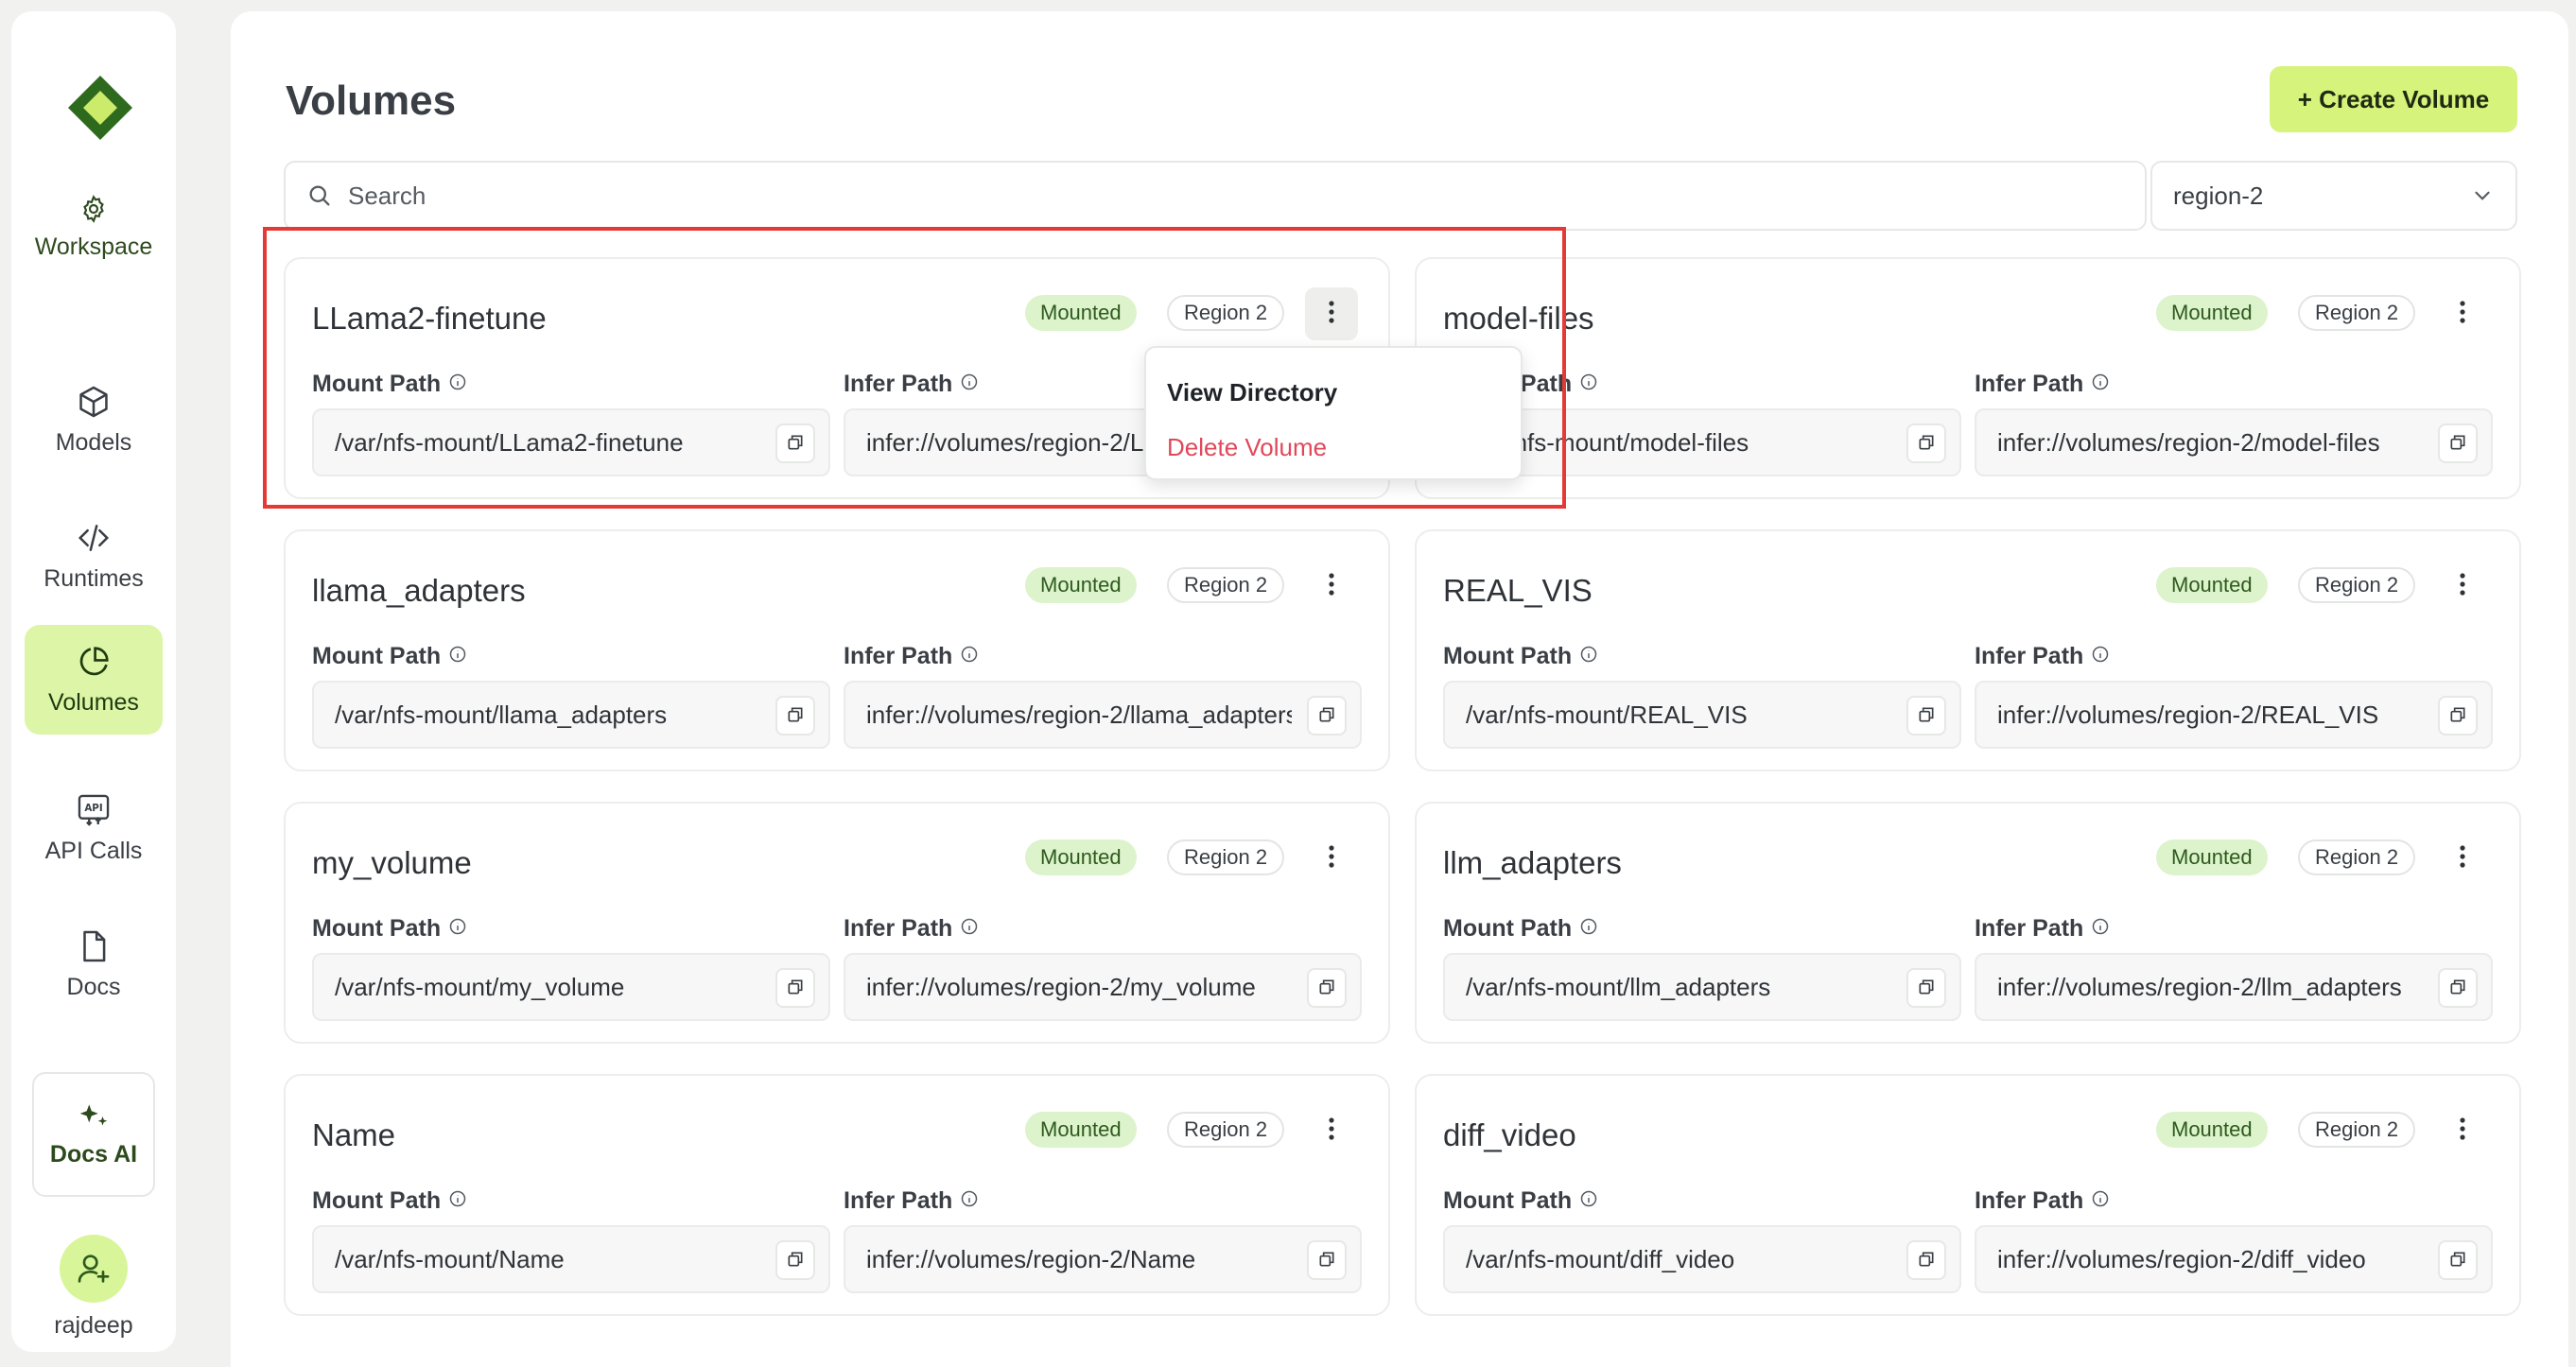 Image resolution: width=2576 pixels, height=1367 pixels. I want to click on page-title: Volumes, so click(371, 101).